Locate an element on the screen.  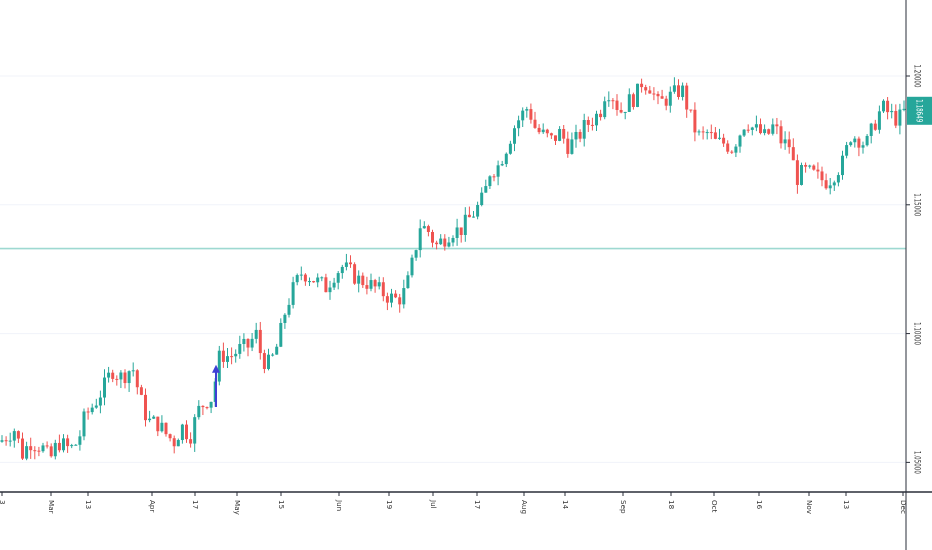
x-tick-label-10: 17 is located at coordinates (477, 504).